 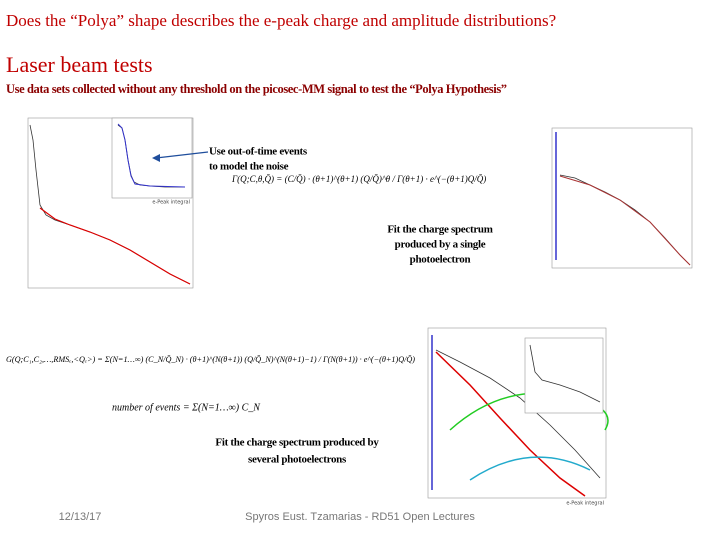 I want to click on plot-frame, so click(x=622, y=198).